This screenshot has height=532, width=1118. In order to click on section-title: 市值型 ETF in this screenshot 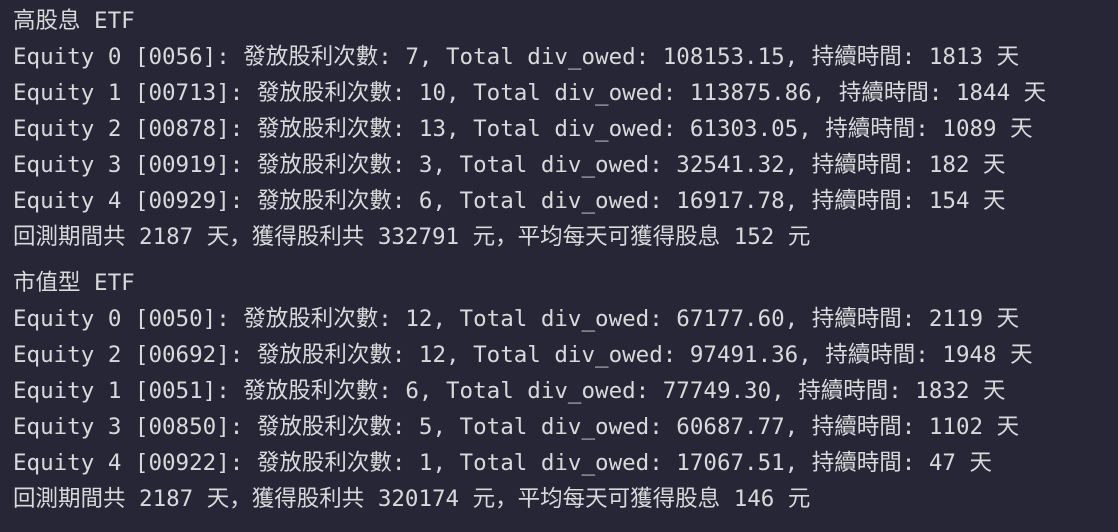, I will do `click(74, 283)`.